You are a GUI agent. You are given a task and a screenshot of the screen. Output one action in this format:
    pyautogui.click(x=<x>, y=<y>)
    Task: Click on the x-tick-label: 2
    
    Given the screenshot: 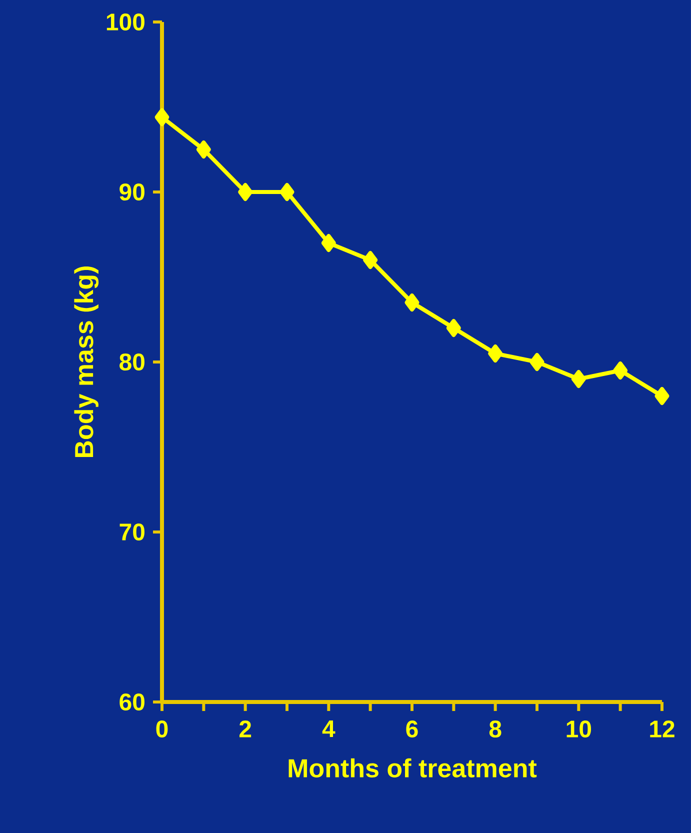 What is the action you would take?
    pyautogui.click(x=245, y=729)
    